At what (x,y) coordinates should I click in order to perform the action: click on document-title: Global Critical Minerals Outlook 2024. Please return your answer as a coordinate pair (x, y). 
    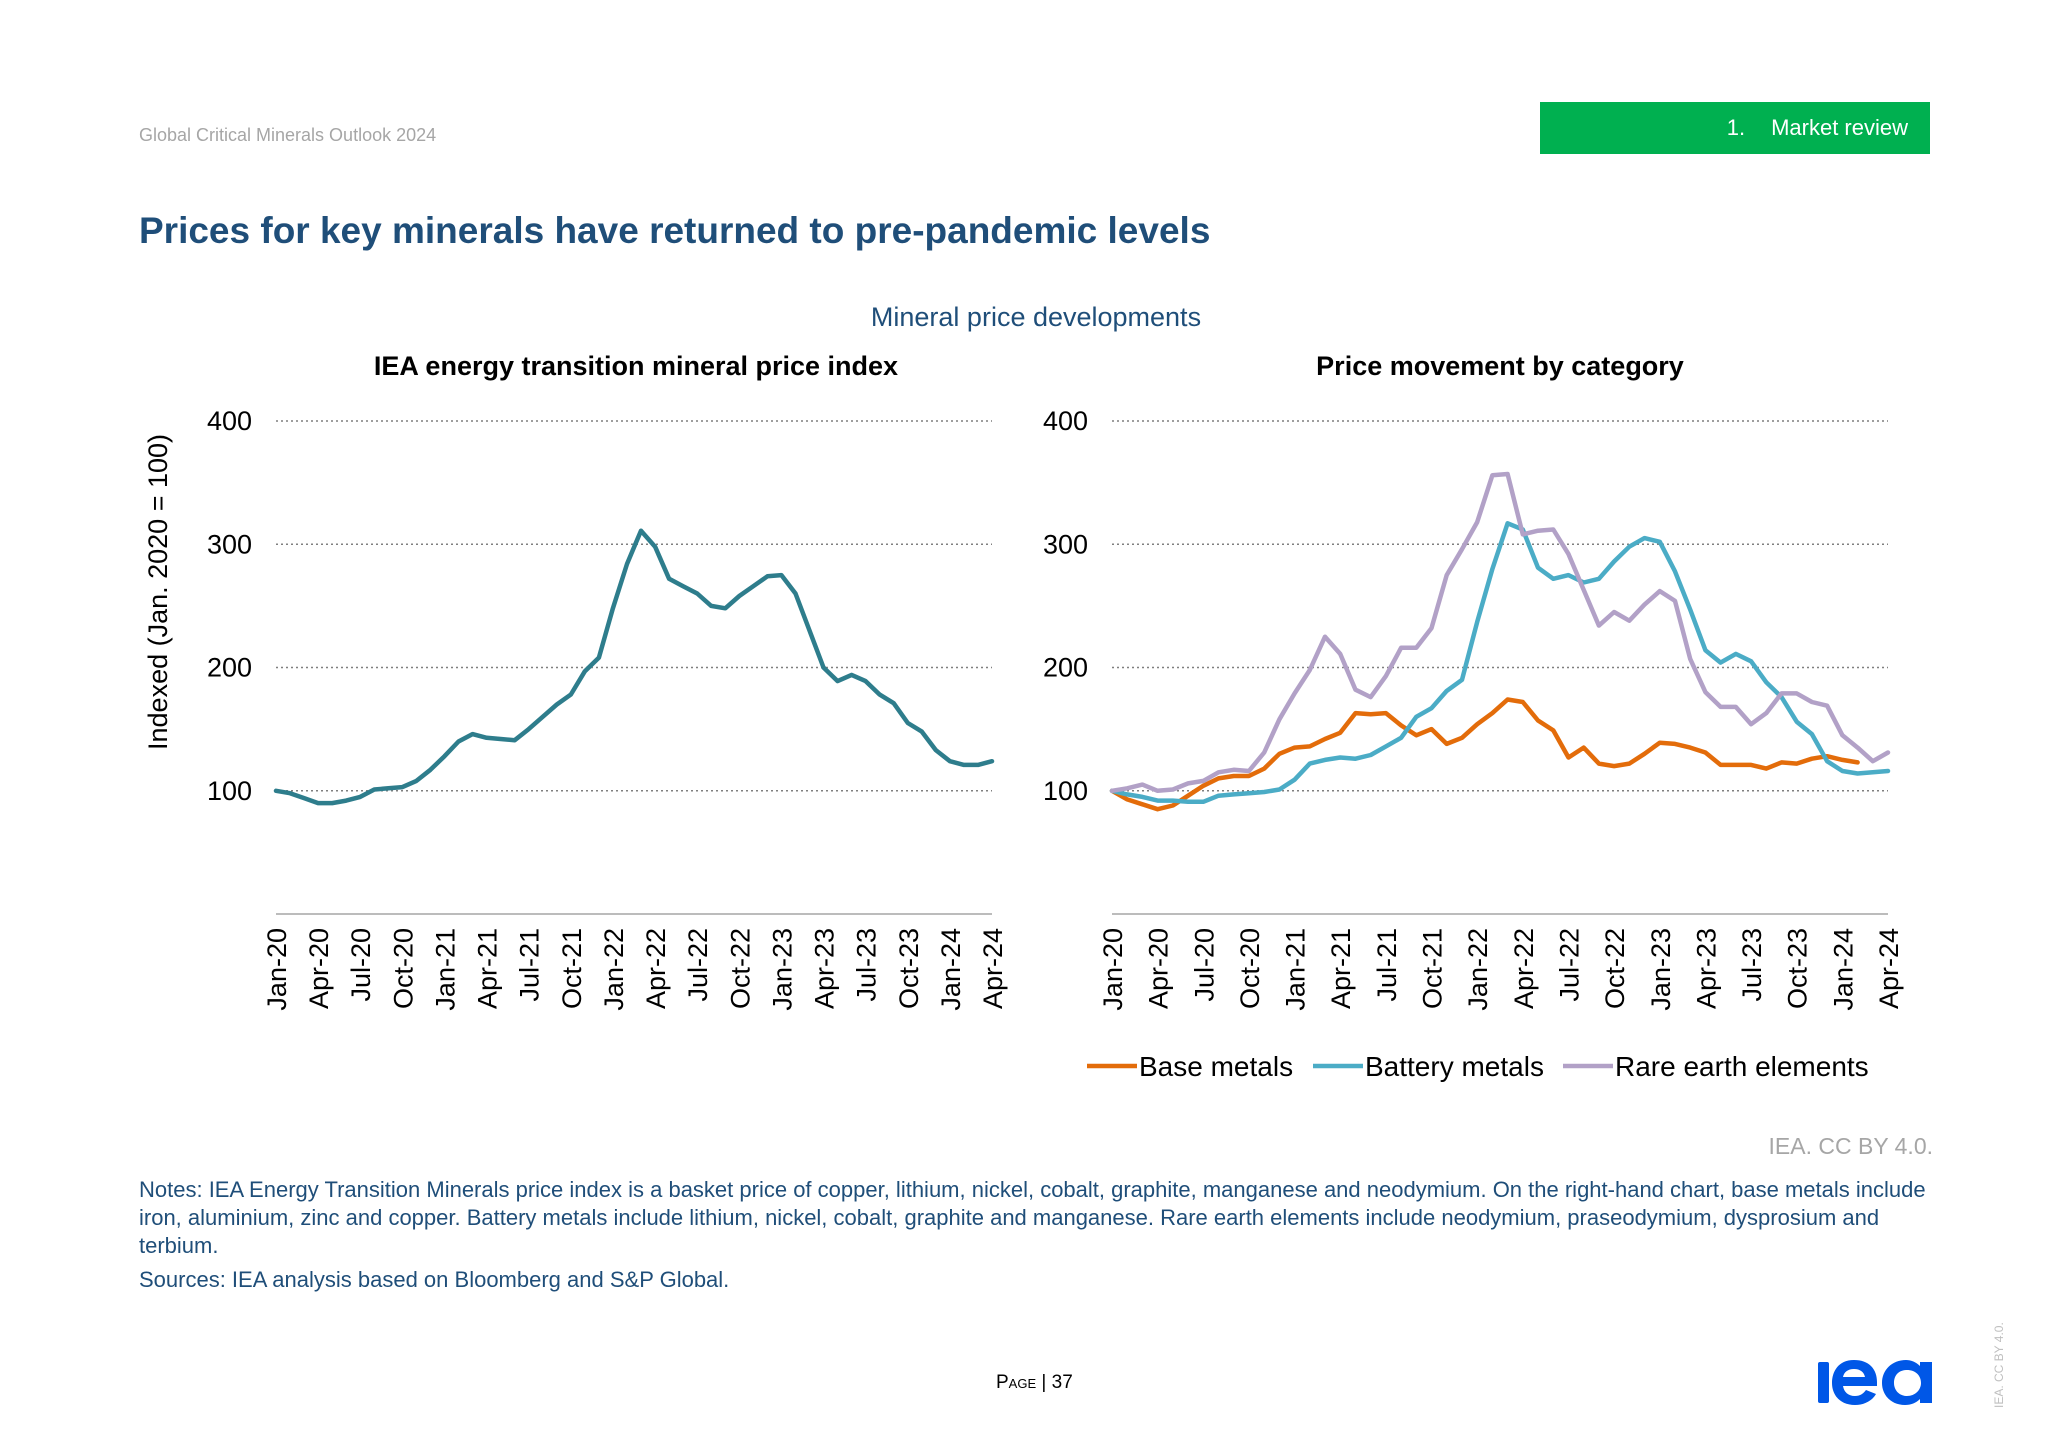
    Looking at the image, I should click on (288, 135).